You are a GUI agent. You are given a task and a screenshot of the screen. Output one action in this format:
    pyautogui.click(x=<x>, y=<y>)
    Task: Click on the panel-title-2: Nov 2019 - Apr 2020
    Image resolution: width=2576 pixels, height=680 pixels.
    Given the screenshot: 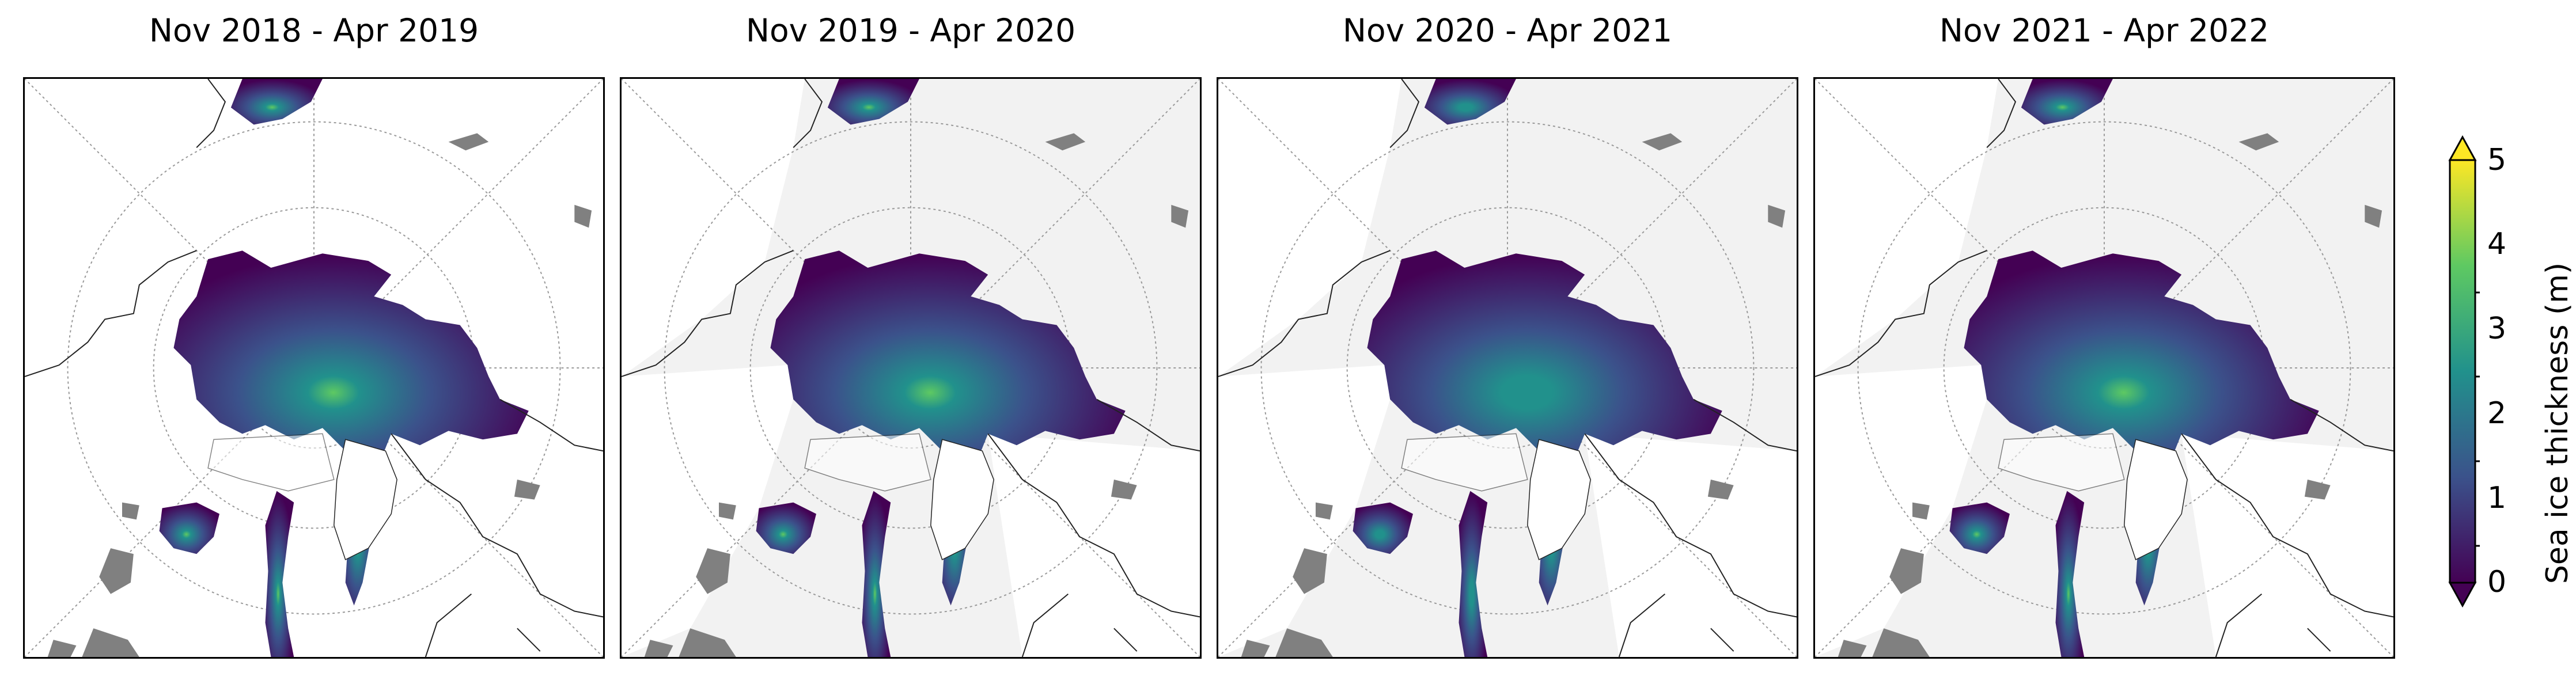 What is the action you would take?
    pyautogui.click(x=910, y=31)
    